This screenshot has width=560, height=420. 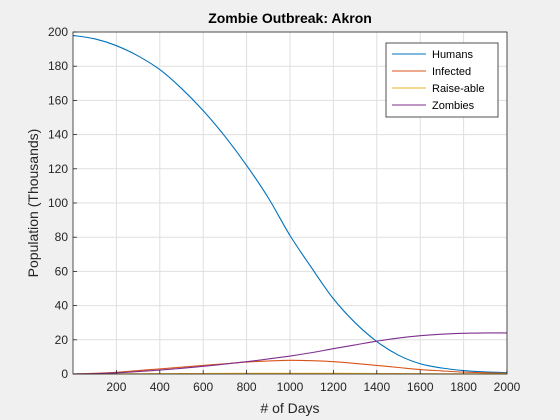 What do you see at coordinates (376, 387) in the screenshot?
I see `x-tick-label: 1400` at bounding box center [376, 387].